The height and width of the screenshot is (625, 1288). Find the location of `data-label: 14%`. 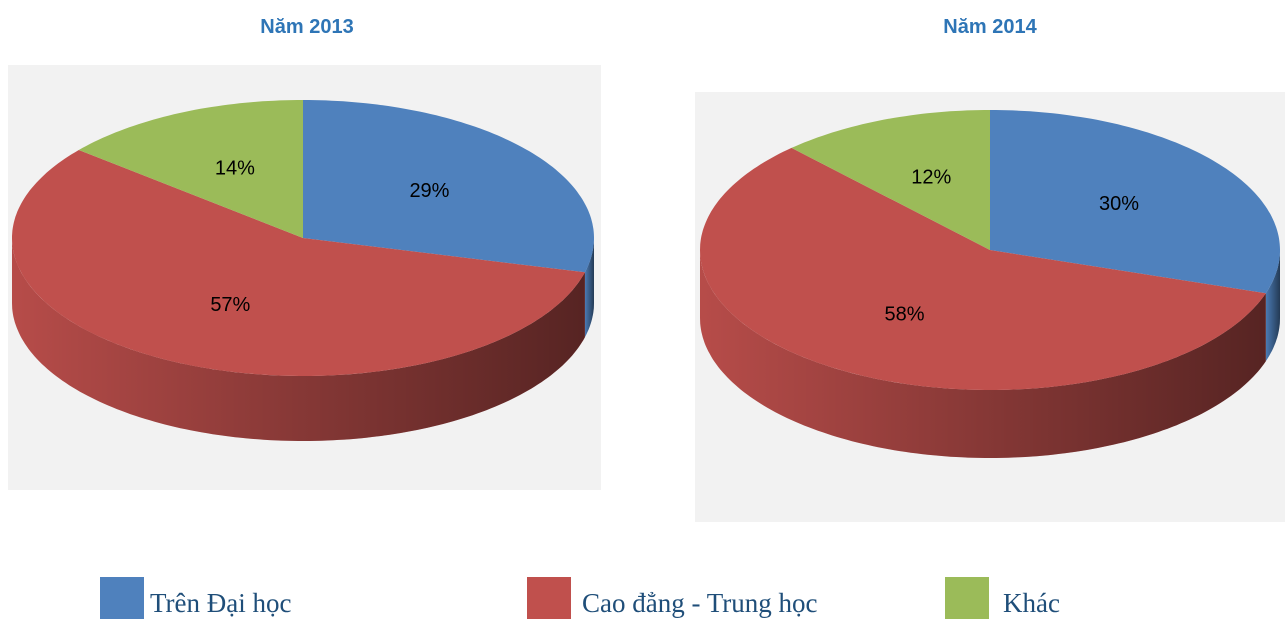

data-label: 14% is located at coordinates (235, 169).